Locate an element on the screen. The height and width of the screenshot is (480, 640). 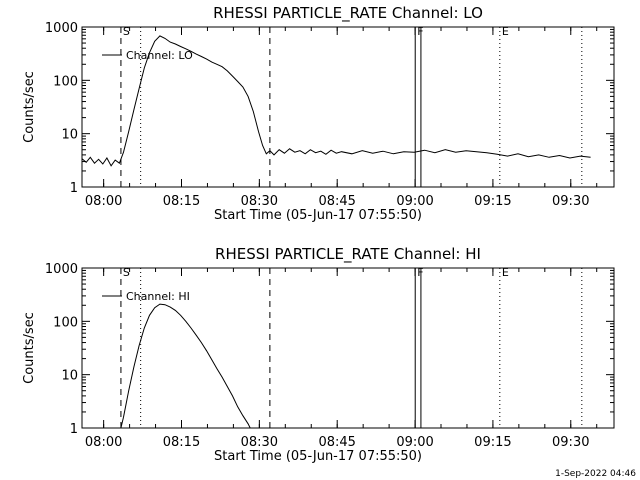
chart-title: RHESSI PARTICLE_RATE Channel: HI is located at coordinates (348, 254).